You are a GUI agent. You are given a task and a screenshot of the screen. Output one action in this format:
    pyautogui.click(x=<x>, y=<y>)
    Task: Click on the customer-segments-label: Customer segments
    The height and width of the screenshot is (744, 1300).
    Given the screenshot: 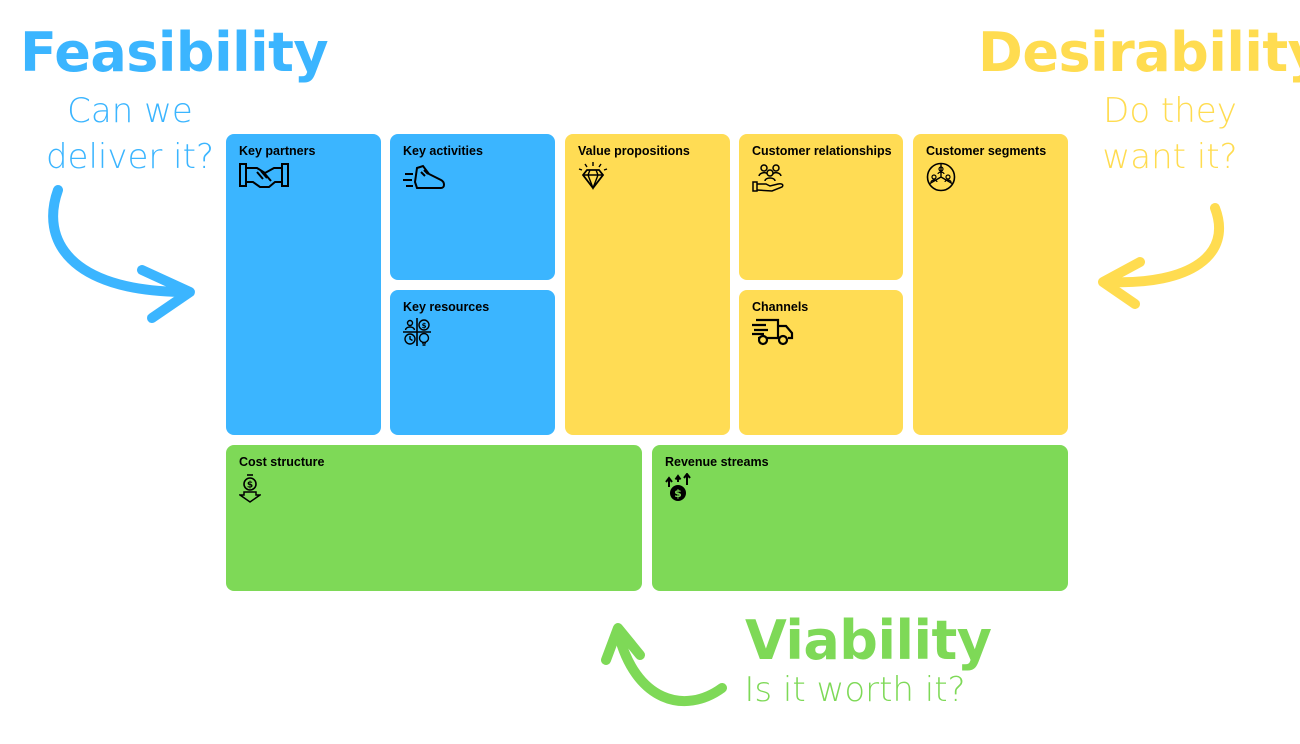 What is the action you would take?
    pyautogui.click(x=986, y=151)
    